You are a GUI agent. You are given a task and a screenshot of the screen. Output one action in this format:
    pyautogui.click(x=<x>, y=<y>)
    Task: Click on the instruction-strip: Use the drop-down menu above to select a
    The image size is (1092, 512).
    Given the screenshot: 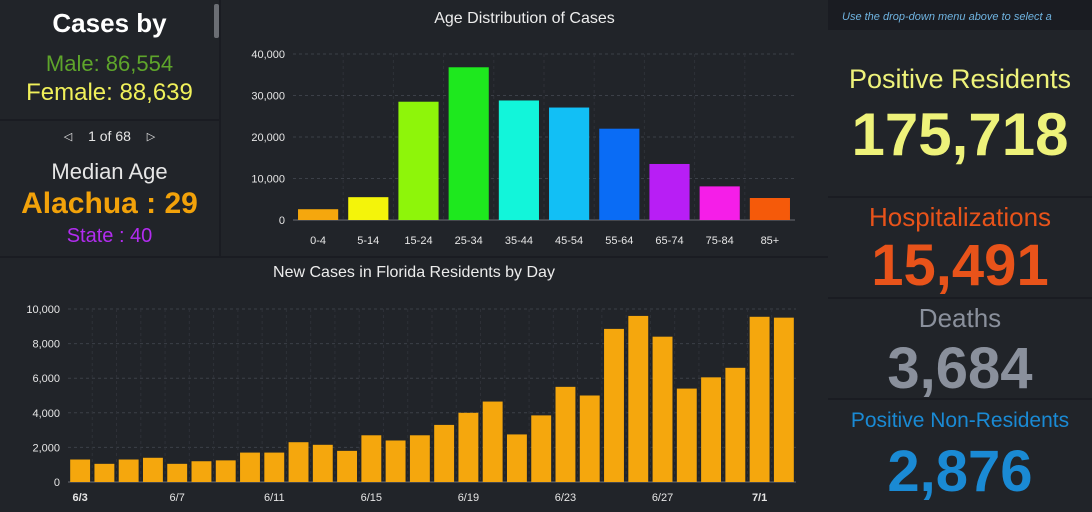 What is the action you would take?
    pyautogui.click(x=960, y=14)
    